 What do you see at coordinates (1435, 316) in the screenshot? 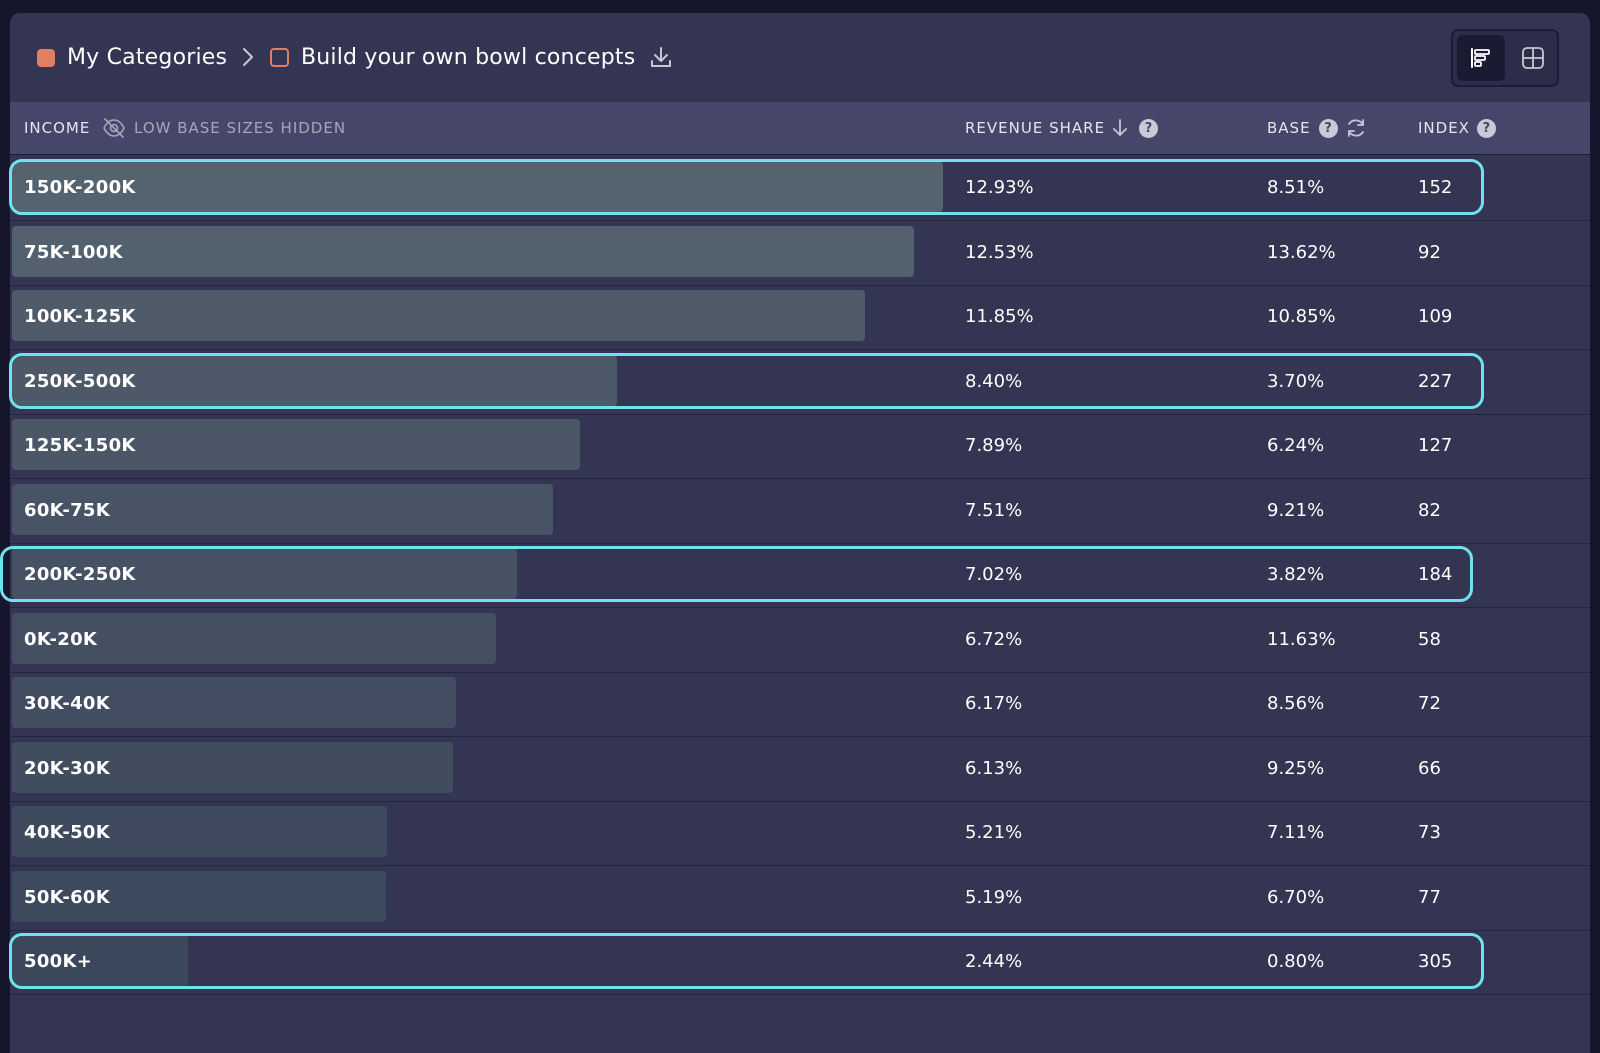
I see `index-value: 109` at bounding box center [1435, 316].